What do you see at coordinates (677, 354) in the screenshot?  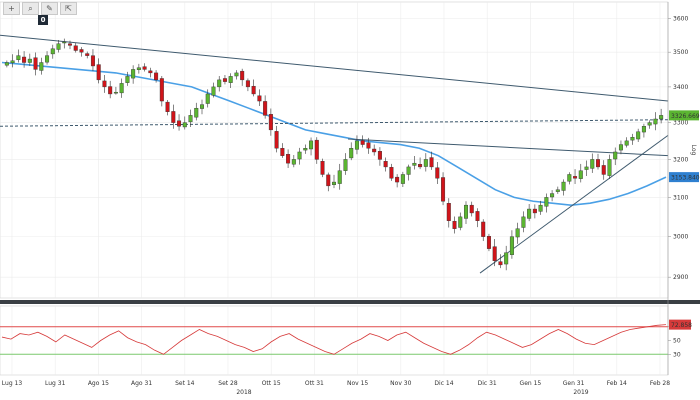 I see `rsi-y-tick-label: 30` at bounding box center [677, 354].